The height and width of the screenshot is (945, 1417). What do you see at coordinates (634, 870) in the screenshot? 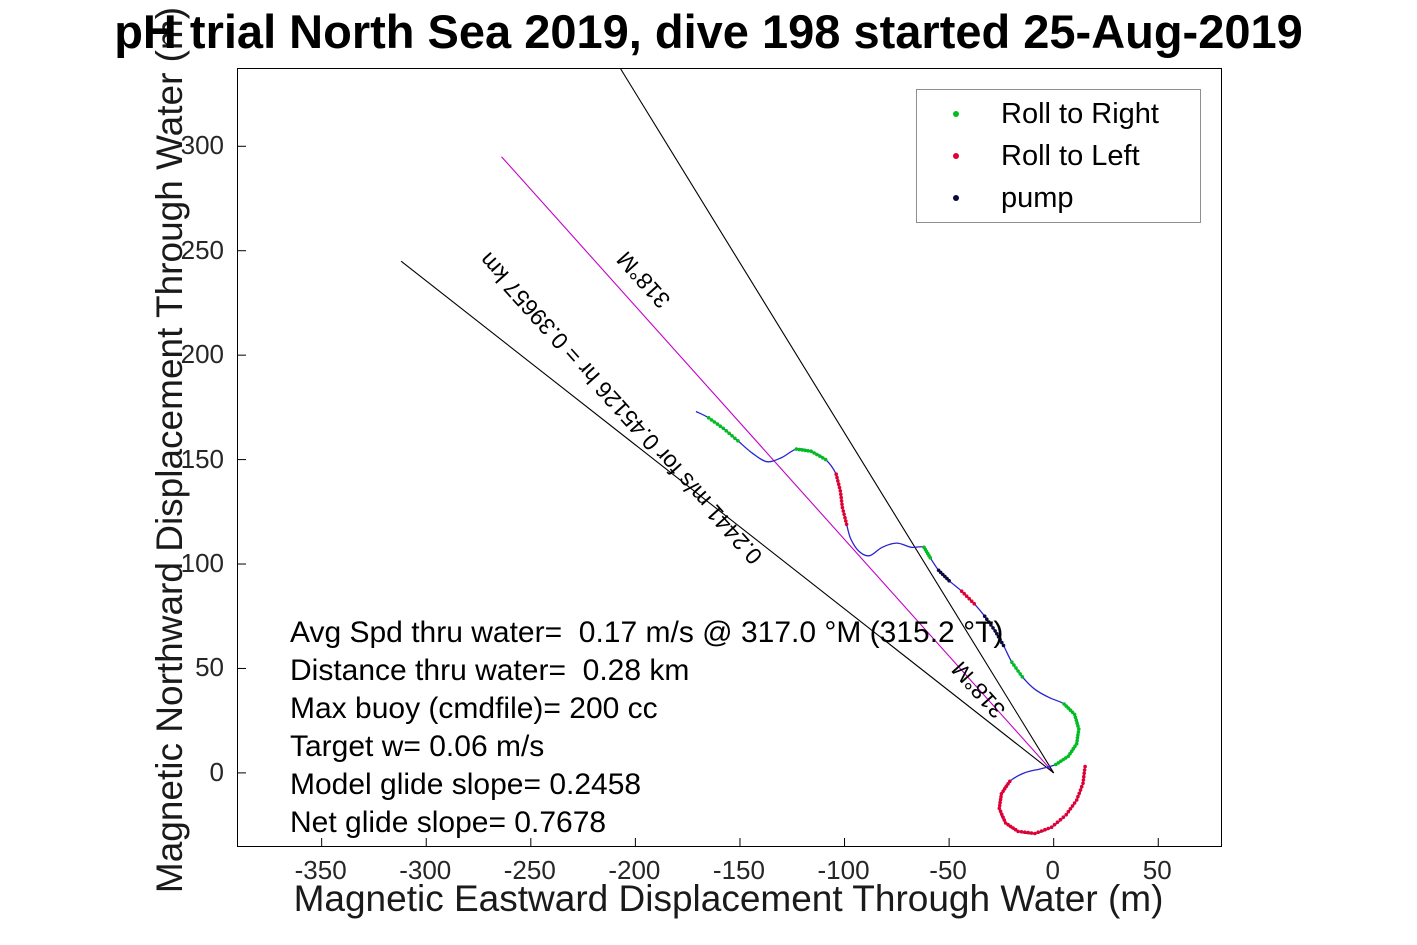
I see `x-tick-label: -200` at bounding box center [634, 870].